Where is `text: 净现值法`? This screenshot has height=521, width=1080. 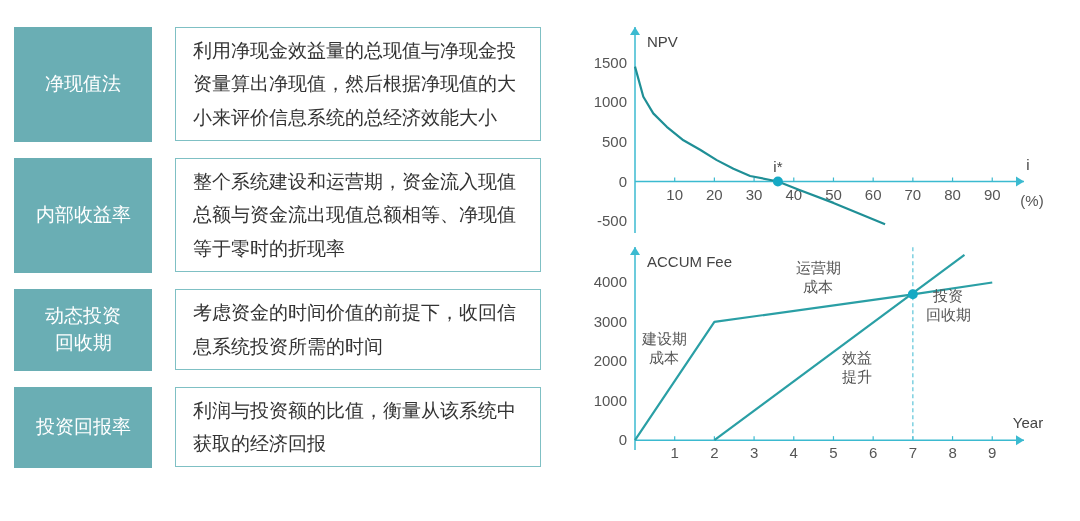 text: 净现值法 is located at coordinates (83, 84).